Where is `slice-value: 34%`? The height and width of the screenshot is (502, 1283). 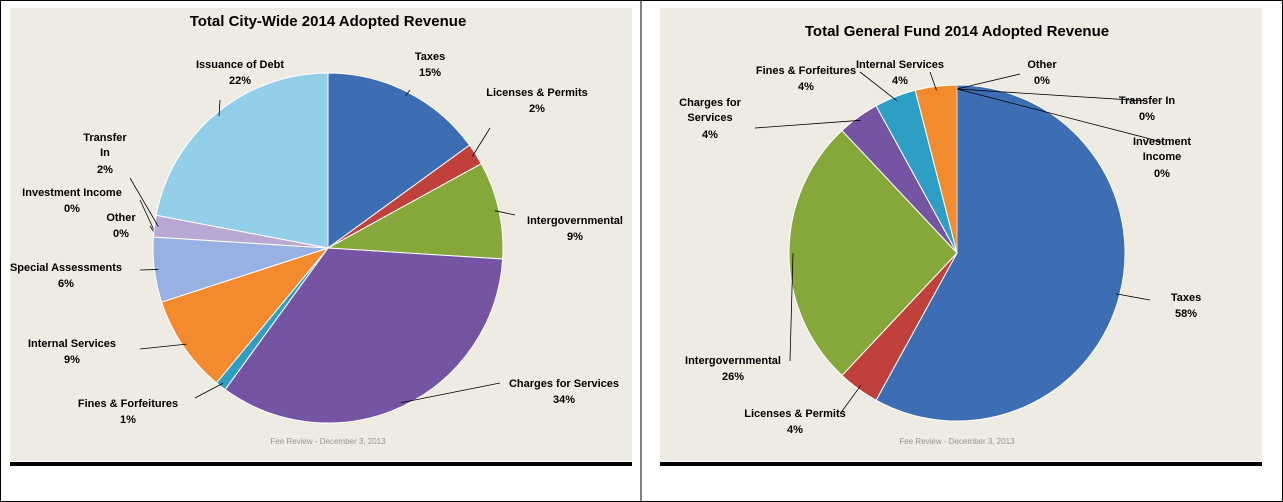 slice-value: 34% is located at coordinates (564, 400).